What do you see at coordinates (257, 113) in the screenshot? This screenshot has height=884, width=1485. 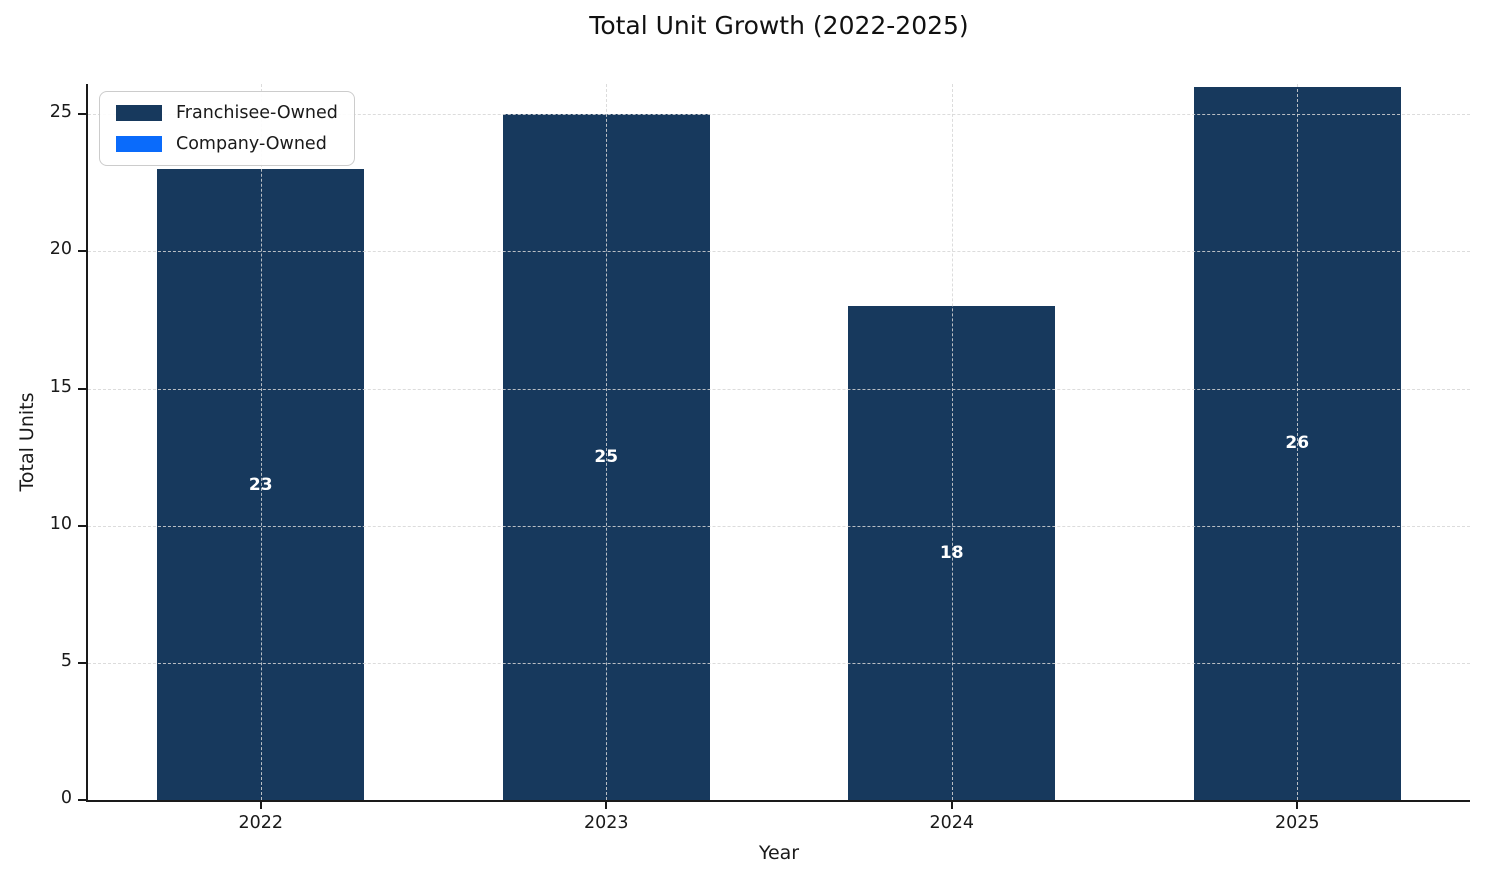 I see `legend-label: Franchisee-Owned` at bounding box center [257, 113].